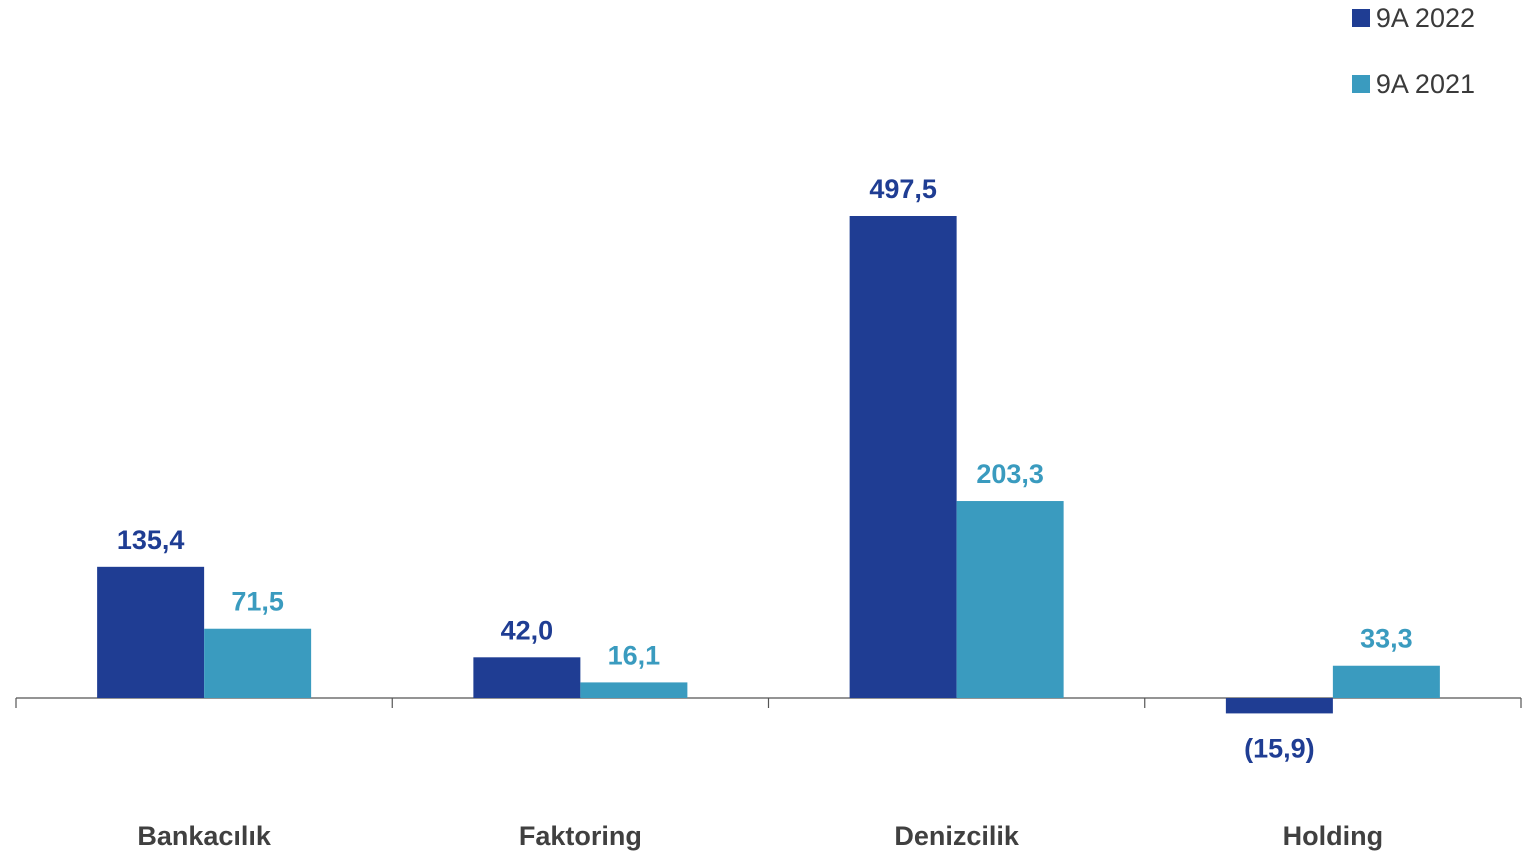 The image size is (1539, 855). I want to click on data-label: (15,9), so click(1279, 748).